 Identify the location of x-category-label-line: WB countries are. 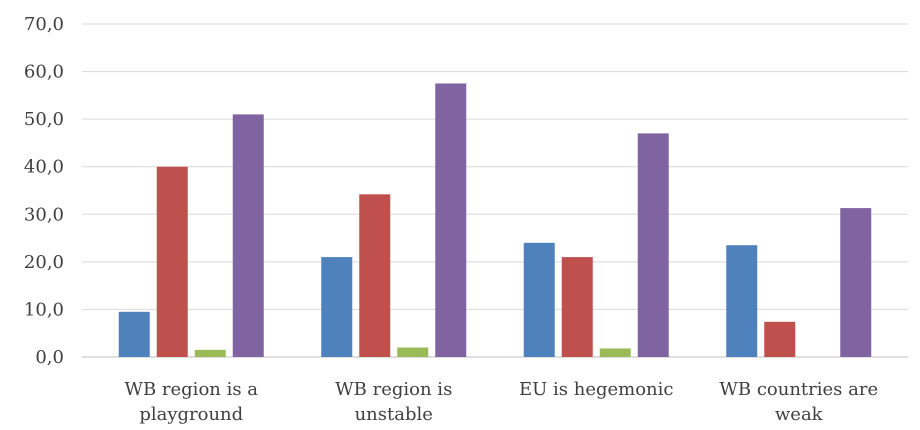
(798, 389).